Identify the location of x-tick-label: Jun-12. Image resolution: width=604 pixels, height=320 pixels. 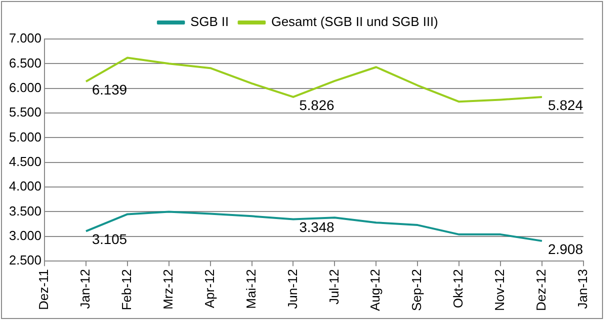
(292, 289).